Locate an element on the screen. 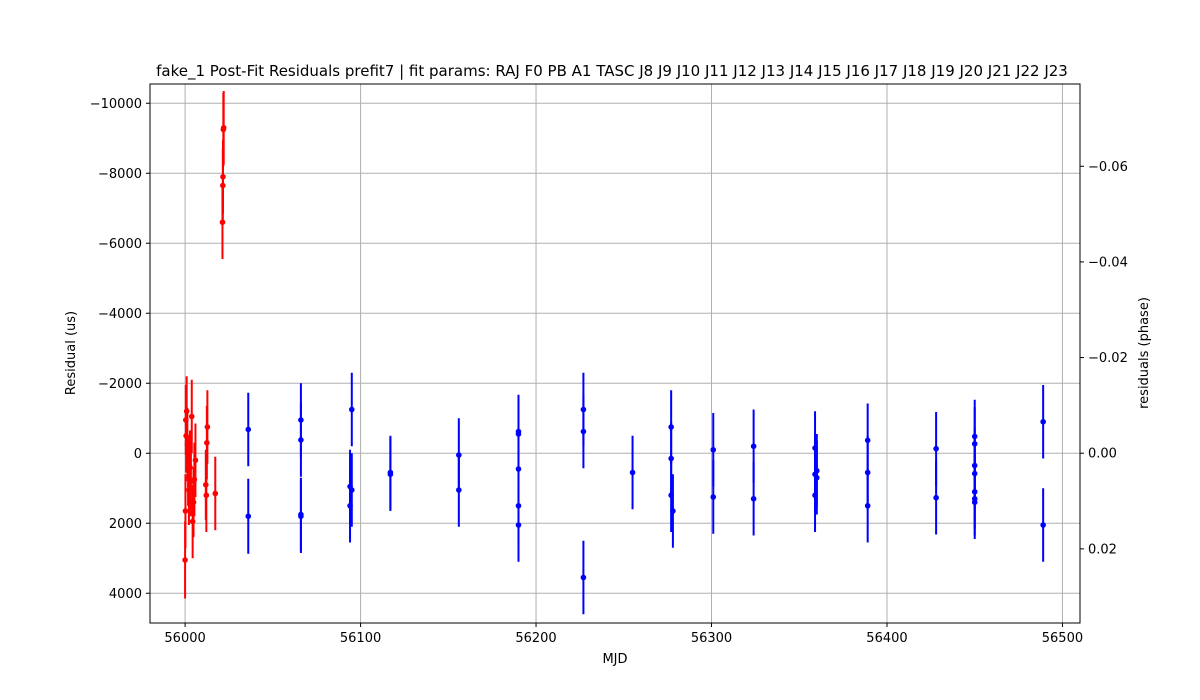 The image size is (1200, 700). x-tick-label: 56300 is located at coordinates (711, 638).